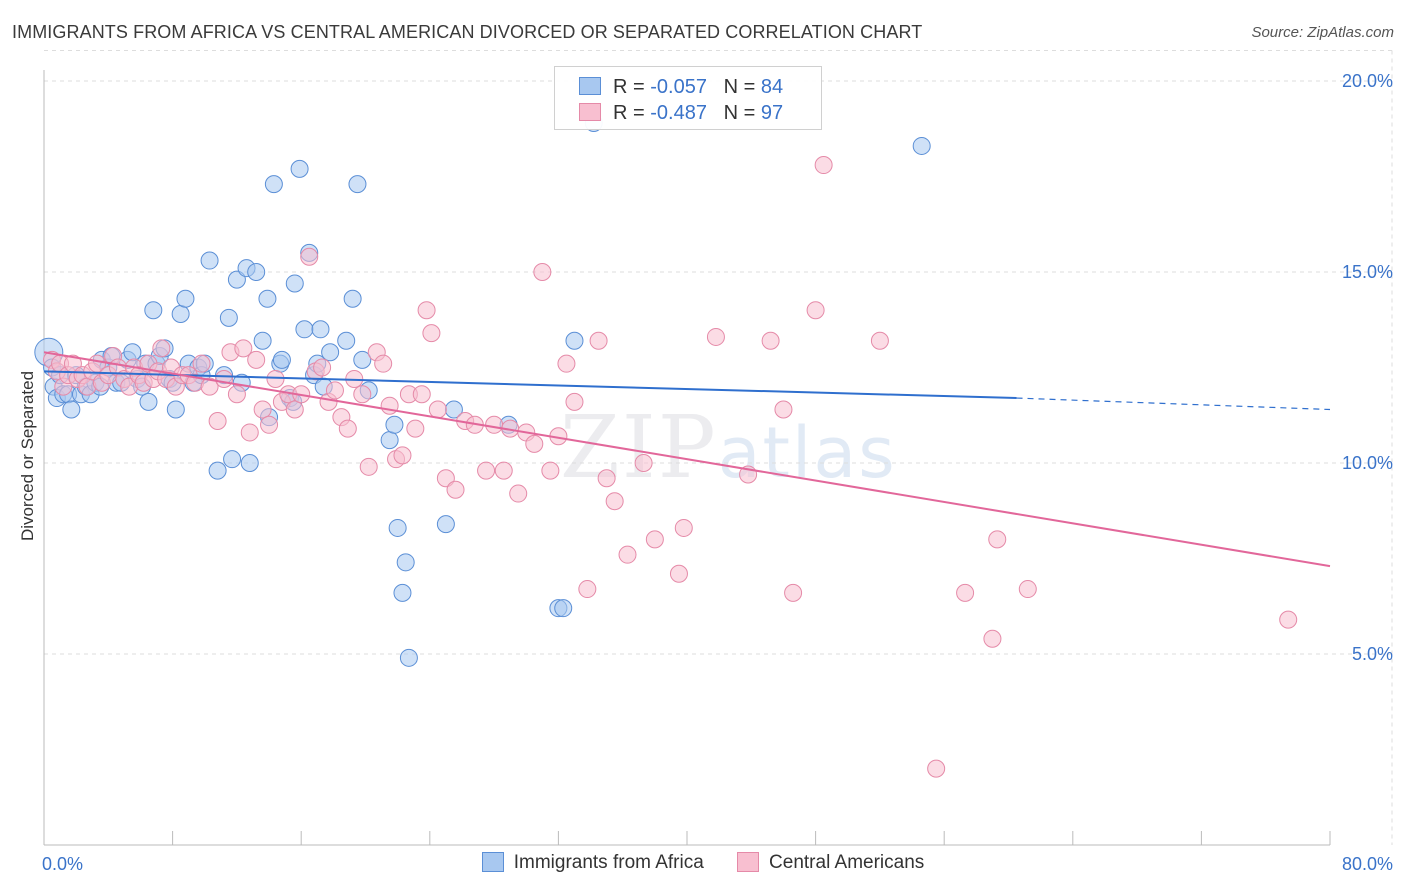 The image size is (1406, 892). I want to click on series-label-africa: Immigrants from Africa, so click(608, 862).